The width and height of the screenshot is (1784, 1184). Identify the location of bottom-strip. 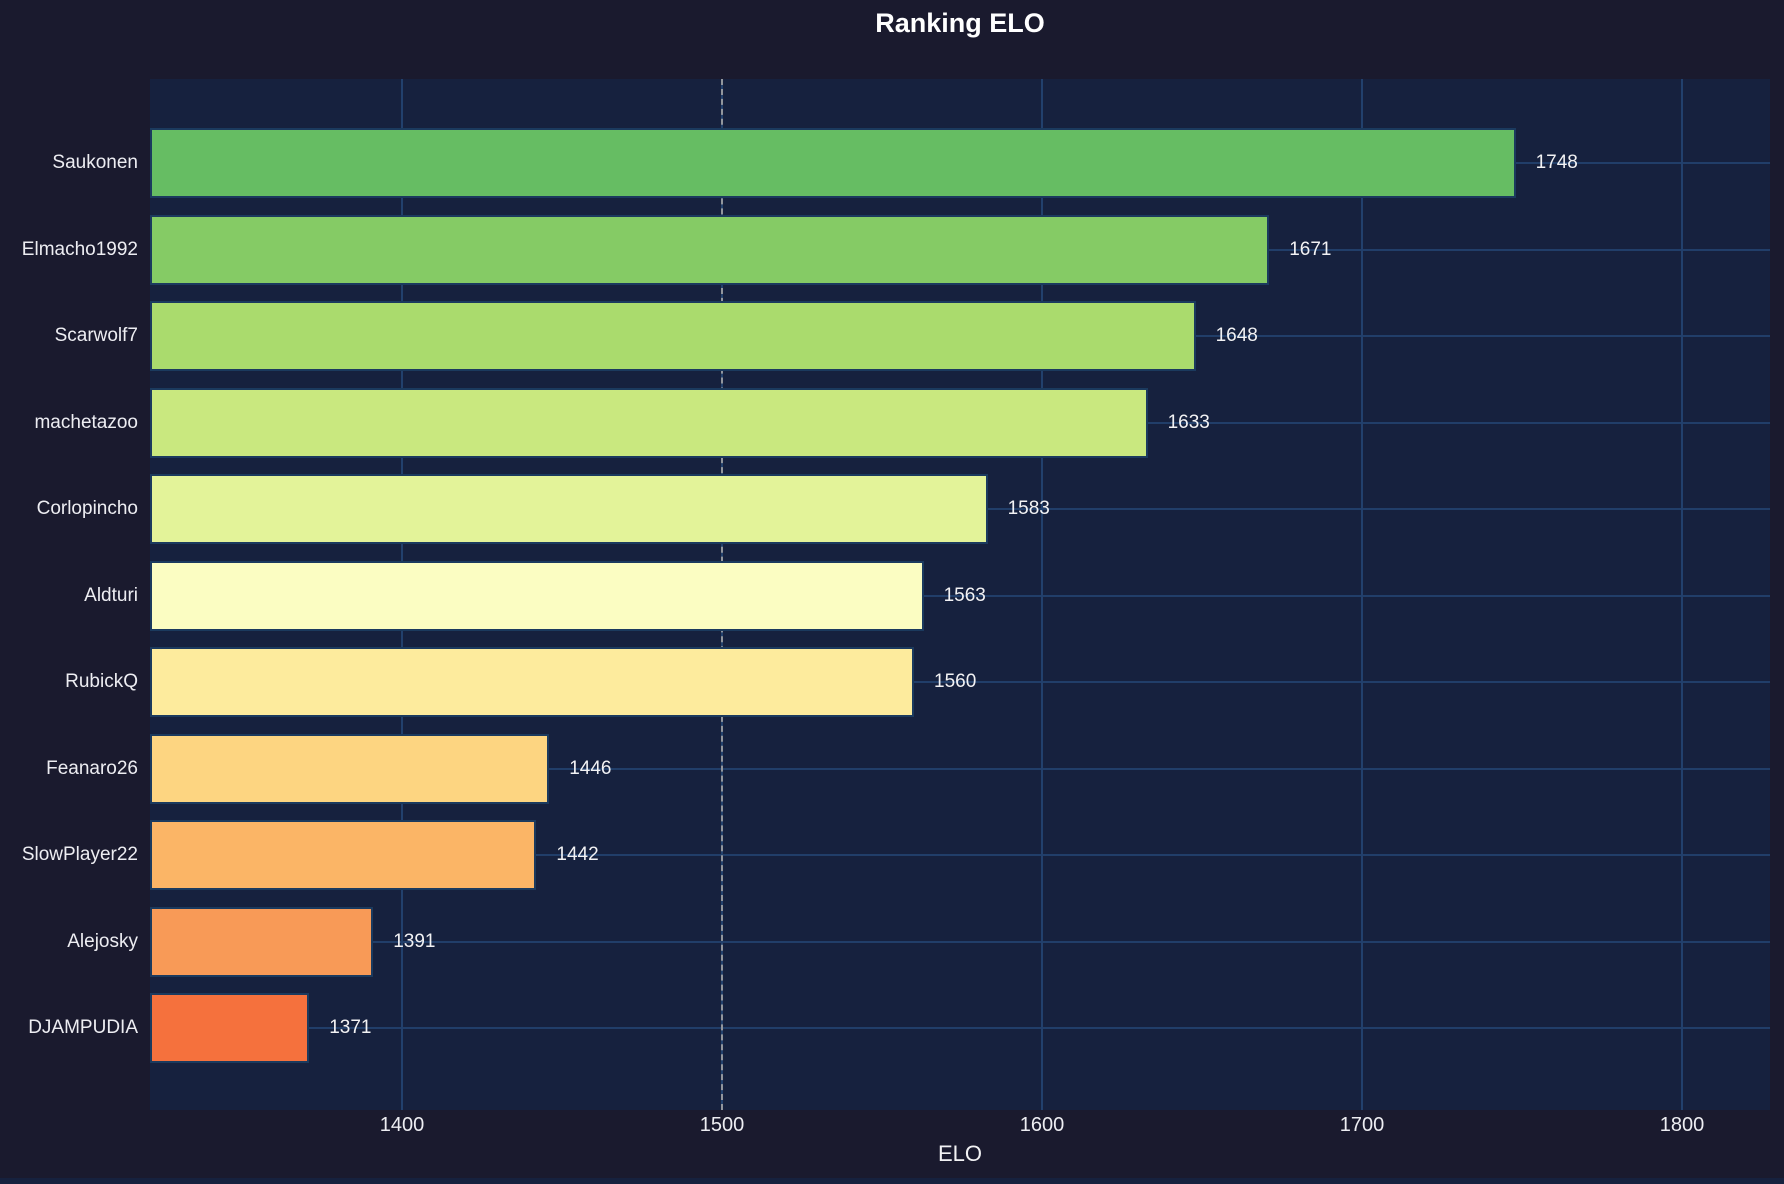
(892, 1181).